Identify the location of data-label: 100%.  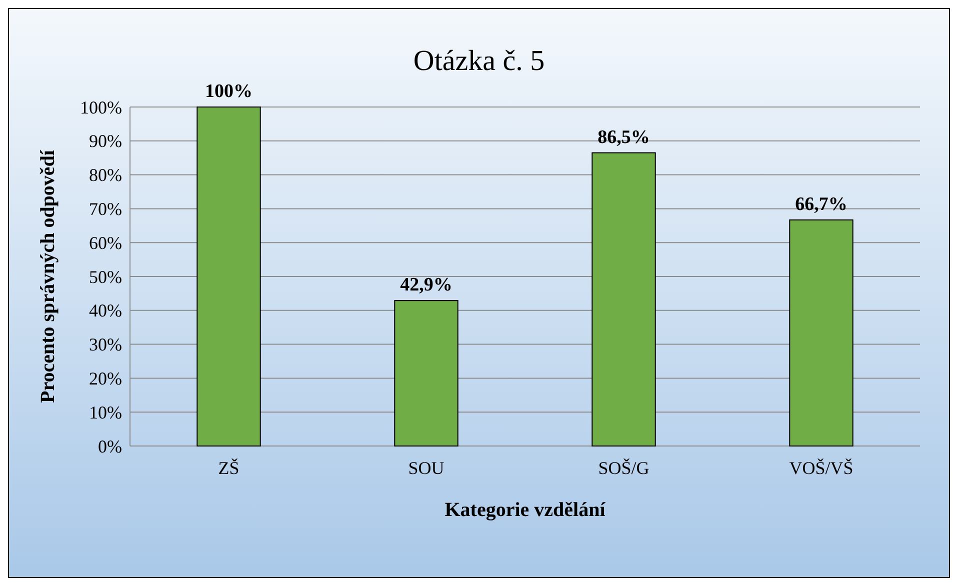
(228, 91).